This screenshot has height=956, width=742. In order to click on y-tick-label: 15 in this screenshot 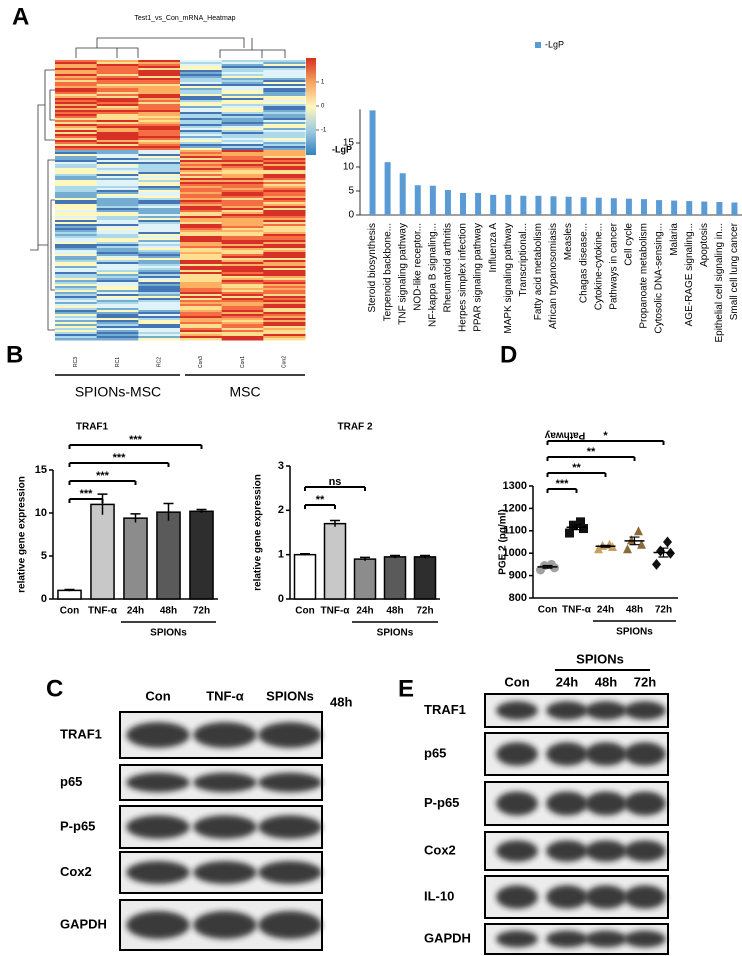, I will do `click(349, 143)`.